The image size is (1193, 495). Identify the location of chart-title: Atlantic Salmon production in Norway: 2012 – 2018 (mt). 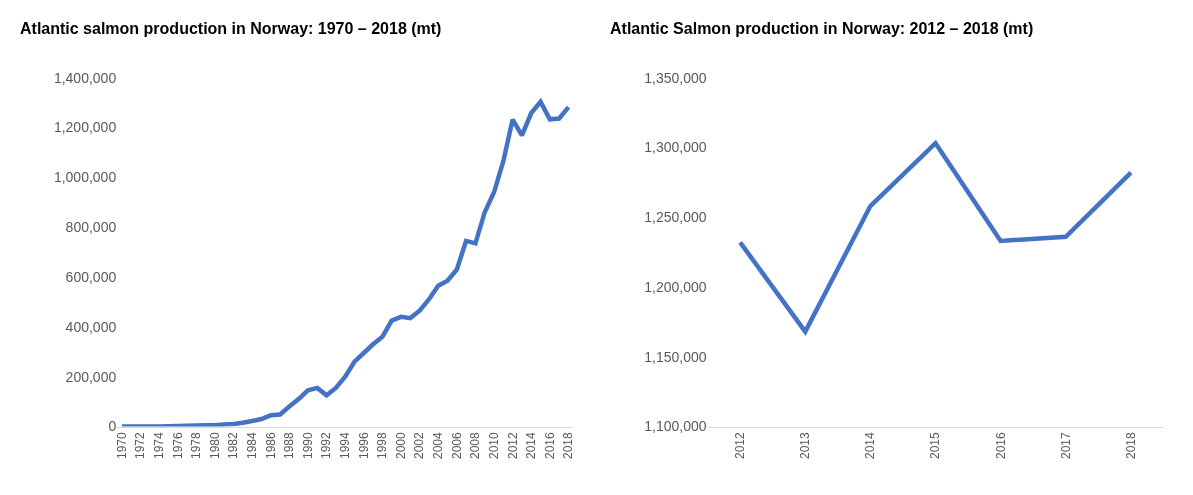
(822, 28).